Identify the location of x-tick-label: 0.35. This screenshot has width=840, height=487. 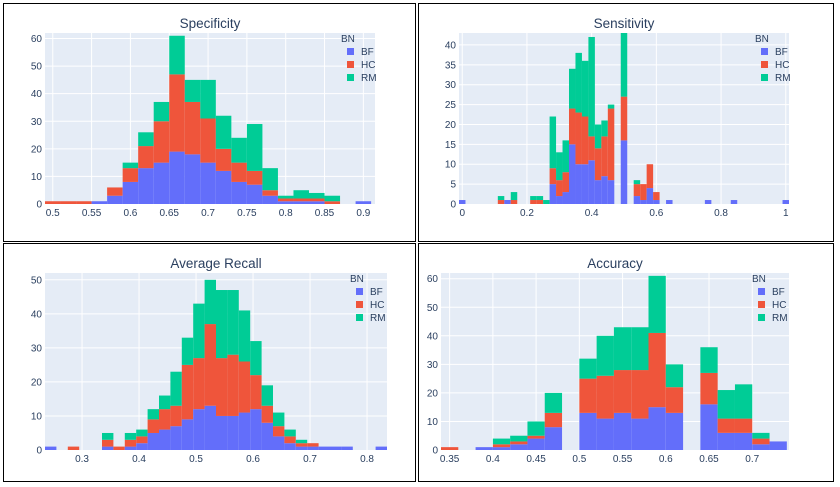
(450, 459).